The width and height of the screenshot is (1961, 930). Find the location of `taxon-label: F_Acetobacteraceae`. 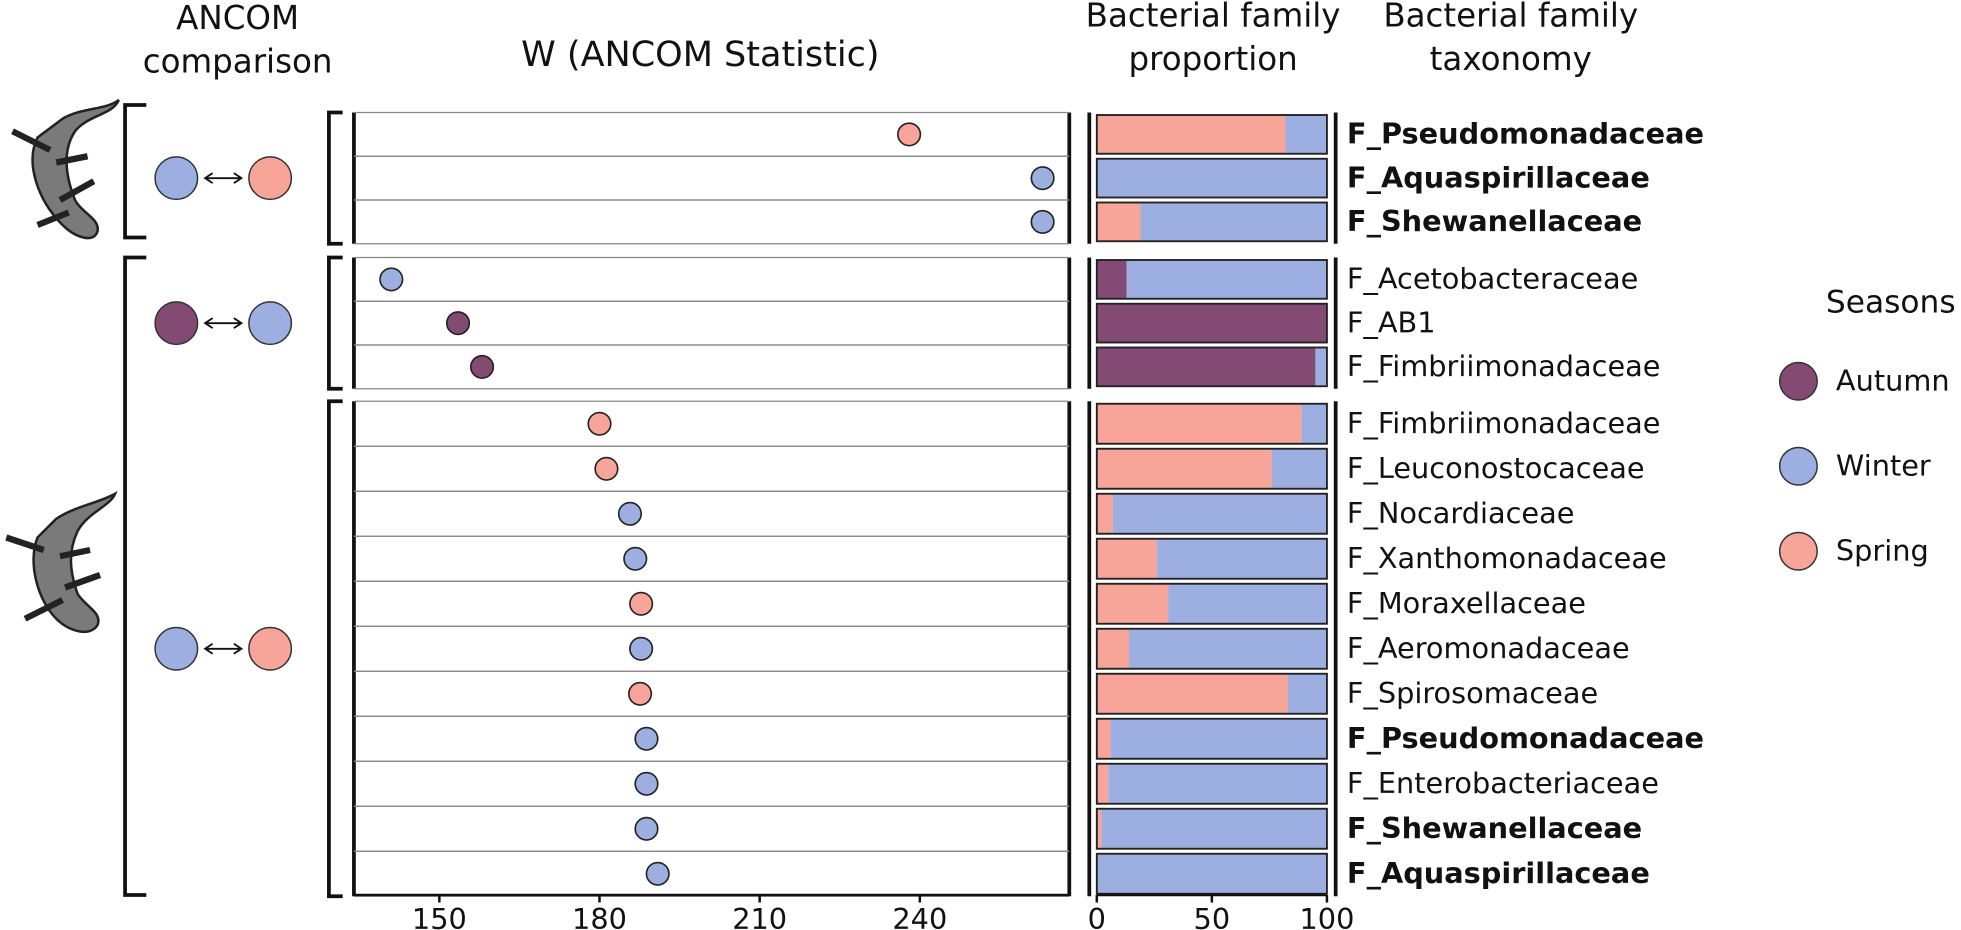

taxon-label: F_Acetobacteraceae is located at coordinates (1492, 279).